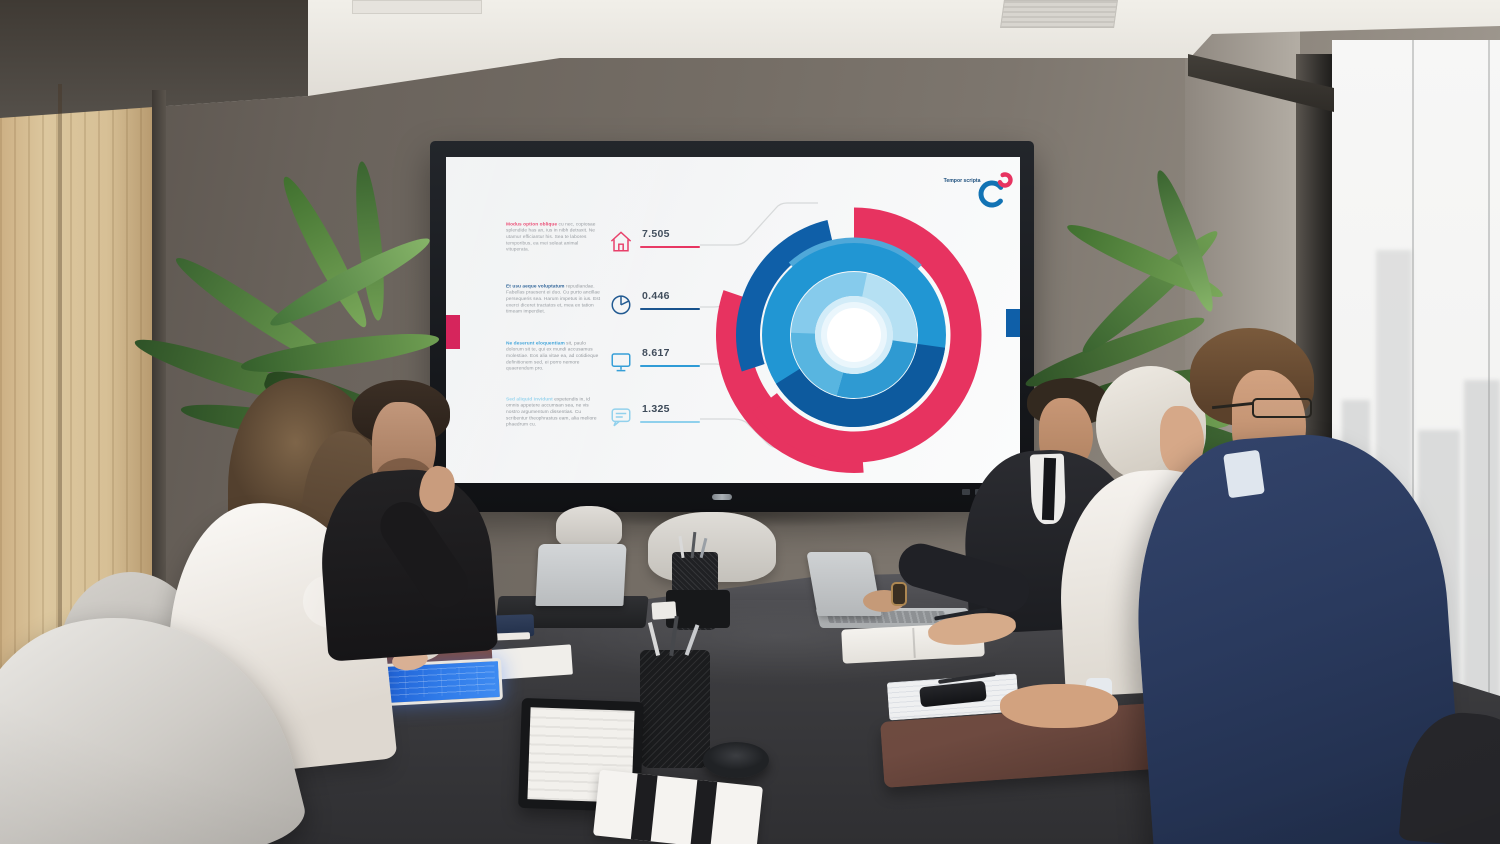 The image size is (1500, 844). What do you see at coordinates (453, 332) in the screenshot?
I see `slide-left-accent-tab` at bounding box center [453, 332].